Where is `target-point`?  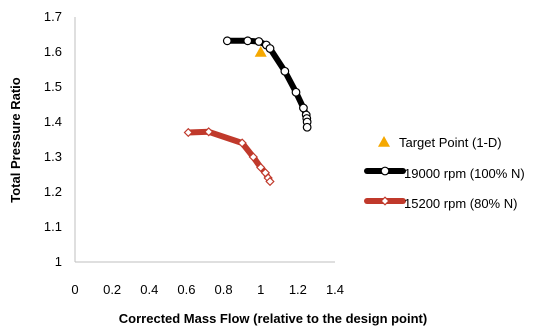 target-point is located at coordinates (260, 51).